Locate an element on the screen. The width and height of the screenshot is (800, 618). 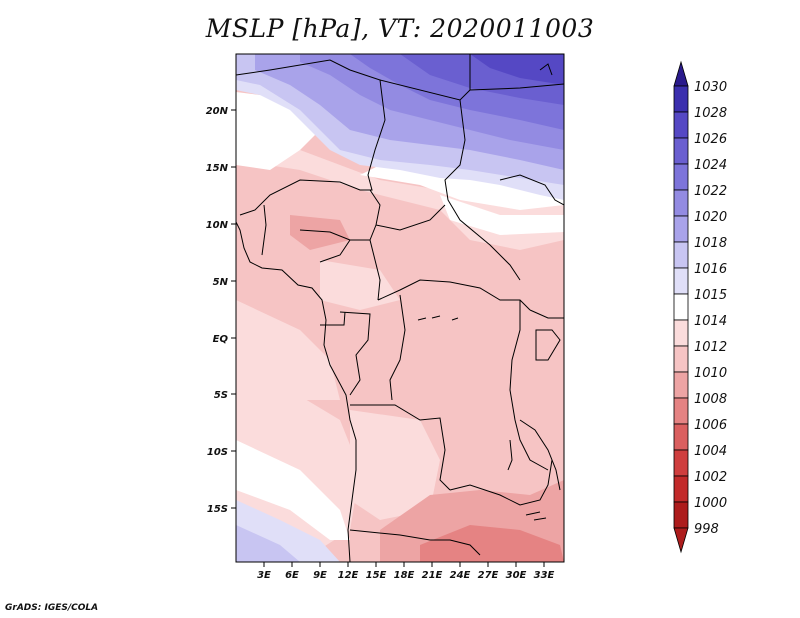
colorbar-label: 1012 is located at coordinates (710, 347).